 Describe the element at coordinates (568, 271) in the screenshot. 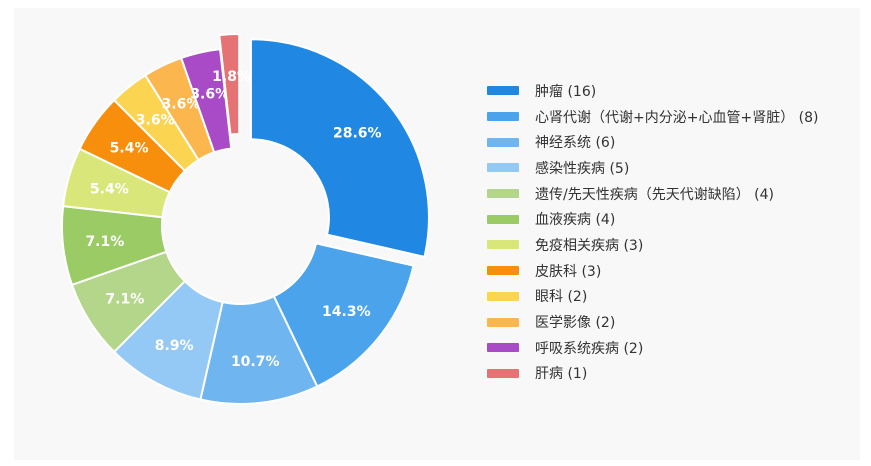

I see `legend-label: 皮肤科 (3)` at that location.